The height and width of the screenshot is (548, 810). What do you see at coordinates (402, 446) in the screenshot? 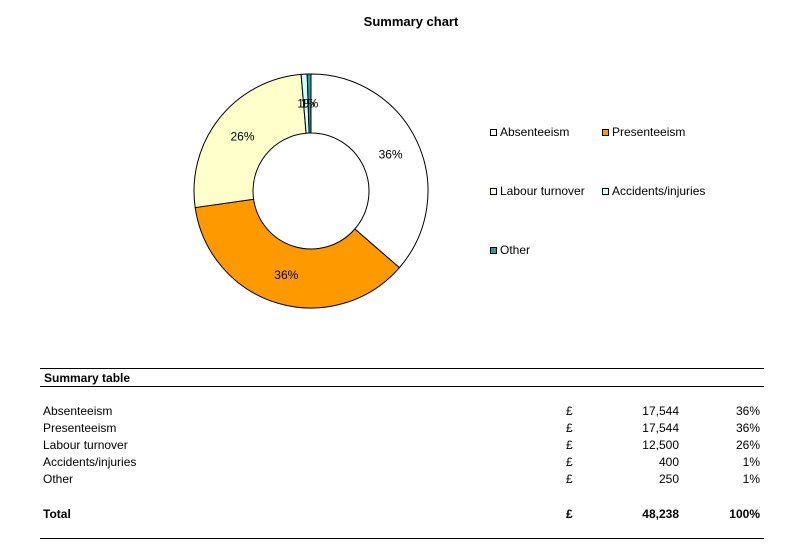
I see `table-row: Labour turnover £ 12,500 26%` at bounding box center [402, 446].